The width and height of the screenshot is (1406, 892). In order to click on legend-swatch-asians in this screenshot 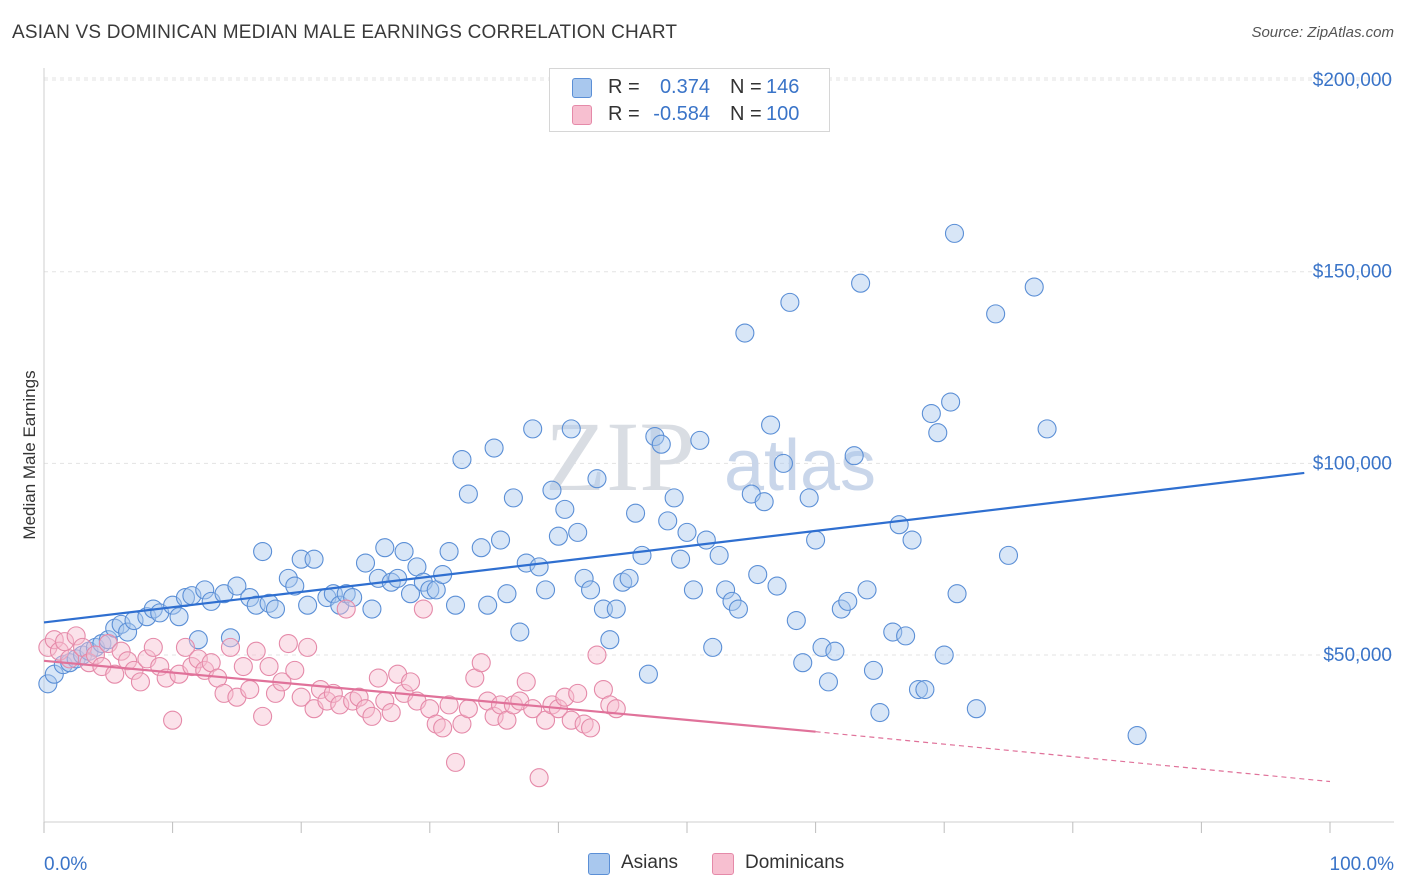, I will do `click(582, 88)`.